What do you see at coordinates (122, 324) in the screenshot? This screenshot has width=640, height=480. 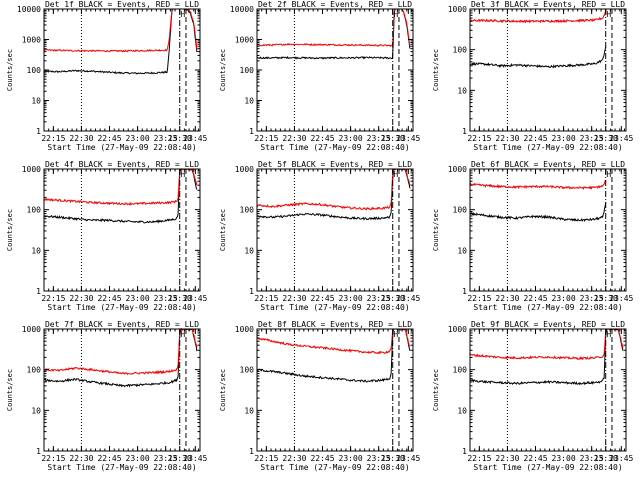 I see `chart-title: Det 7f BLACK = Events, RED = LLD` at bounding box center [122, 324].